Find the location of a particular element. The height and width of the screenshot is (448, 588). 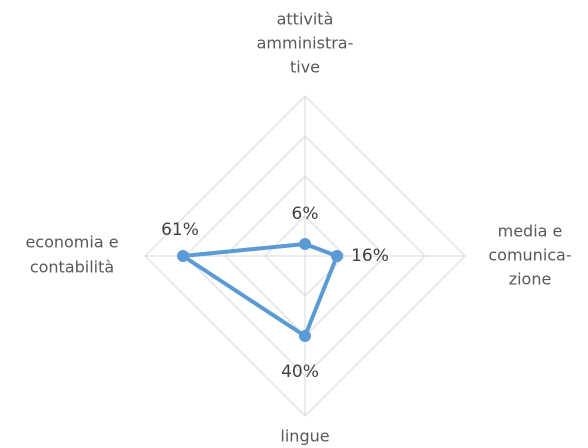

axis-label: contabilità is located at coordinates (72, 267).